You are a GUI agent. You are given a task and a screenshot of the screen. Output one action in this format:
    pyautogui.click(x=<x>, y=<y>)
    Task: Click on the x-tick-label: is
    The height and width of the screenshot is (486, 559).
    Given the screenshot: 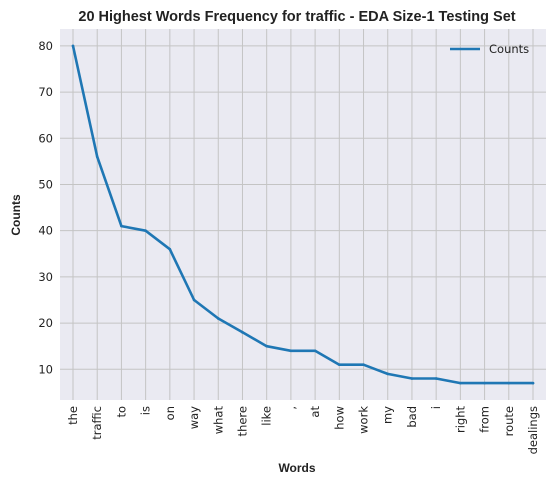 What is the action you would take?
    pyautogui.click(x=146, y=410)
    